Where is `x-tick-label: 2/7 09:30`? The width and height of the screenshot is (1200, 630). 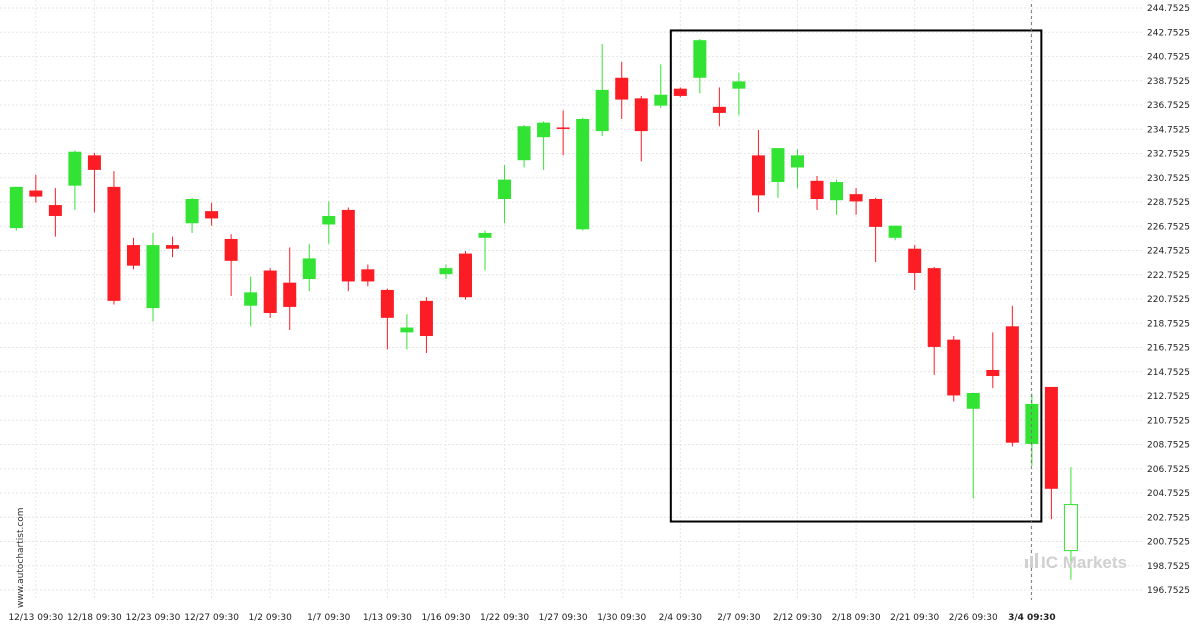
x-tick-label: 2/7 09:30 is located at coordinates (739, 618).